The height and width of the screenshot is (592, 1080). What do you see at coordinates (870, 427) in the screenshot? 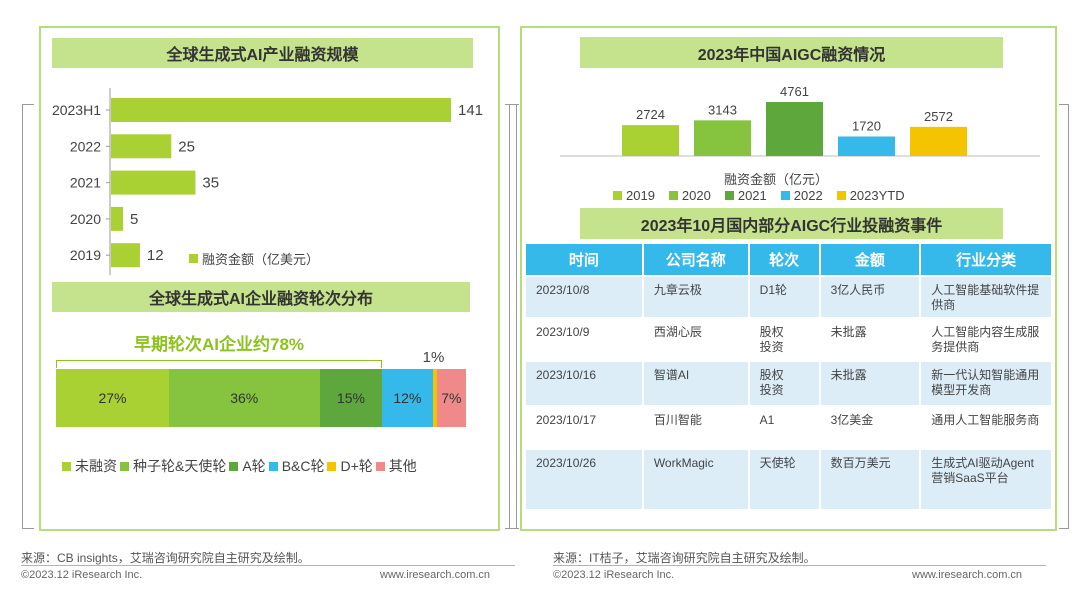
I see `table-cell: 3亿美金` at bounding box center [870, 427].